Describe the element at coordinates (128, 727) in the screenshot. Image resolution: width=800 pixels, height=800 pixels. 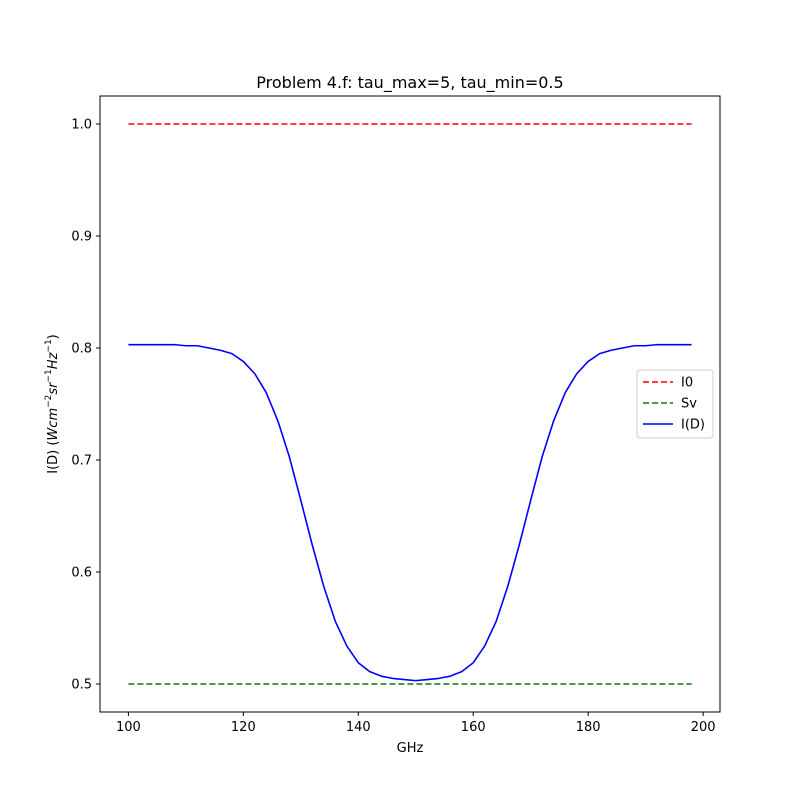
I see `x-tick-label: 100` at that location.